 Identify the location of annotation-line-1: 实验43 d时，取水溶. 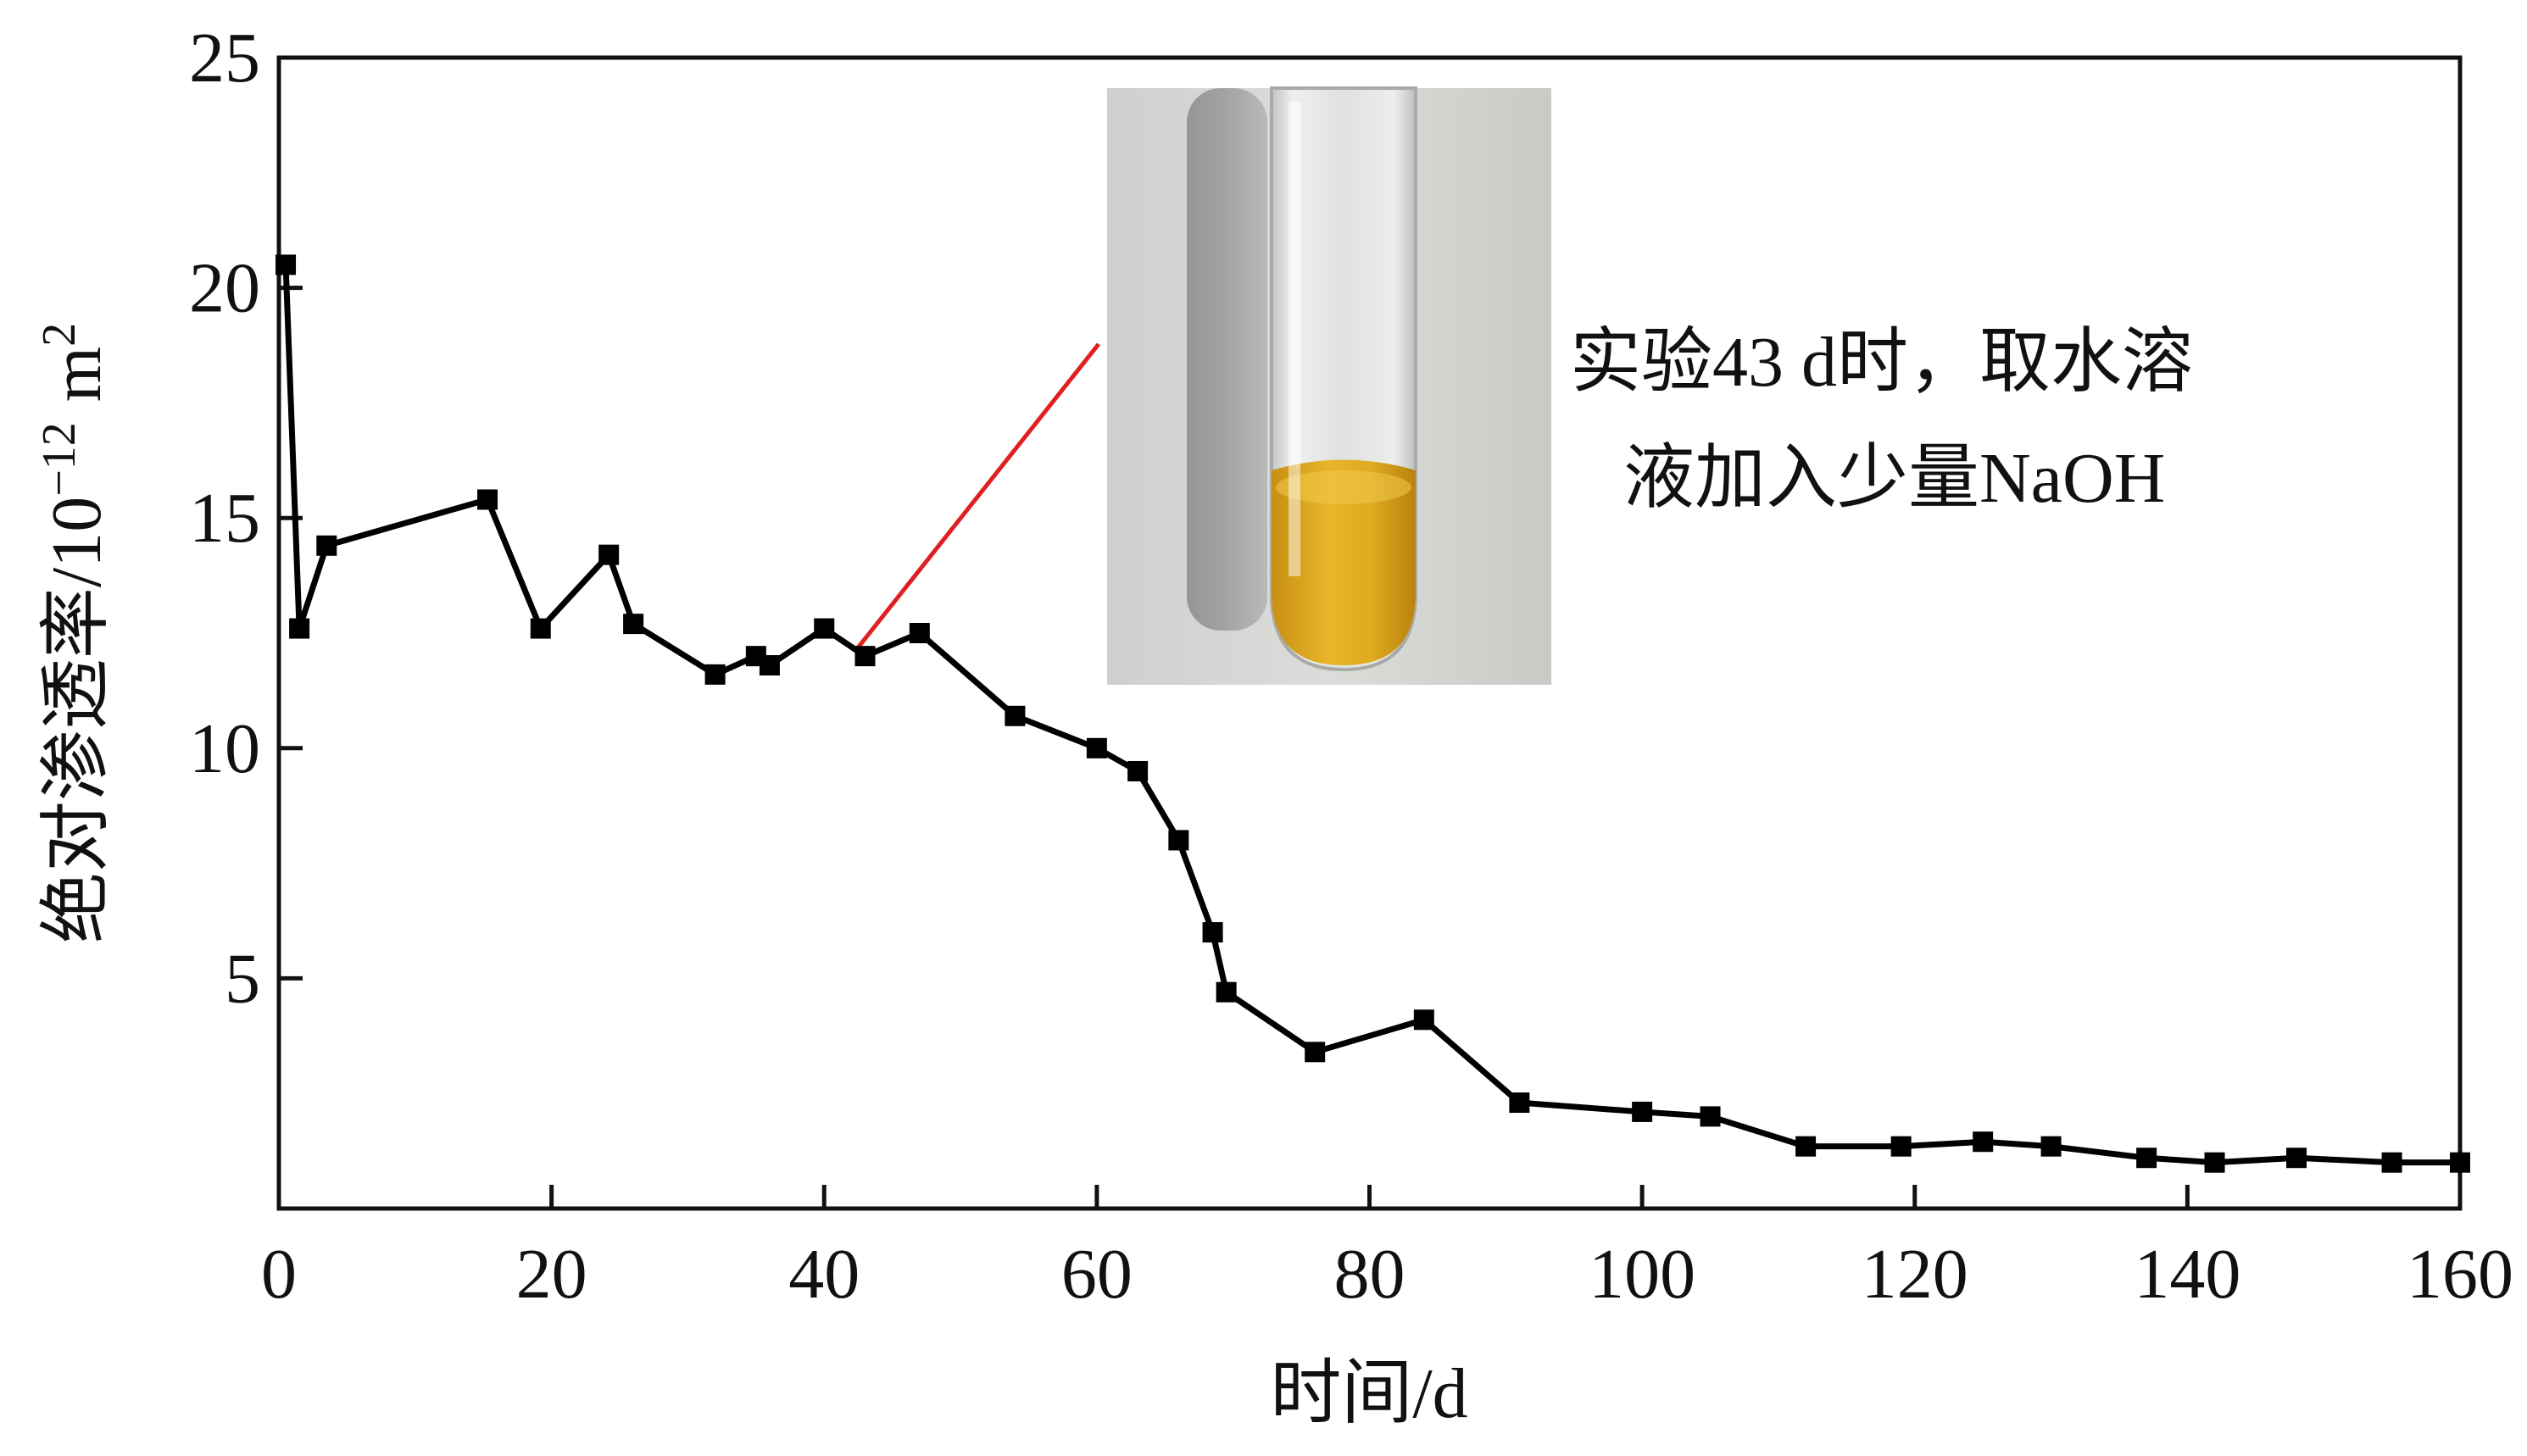
(1881, 362).